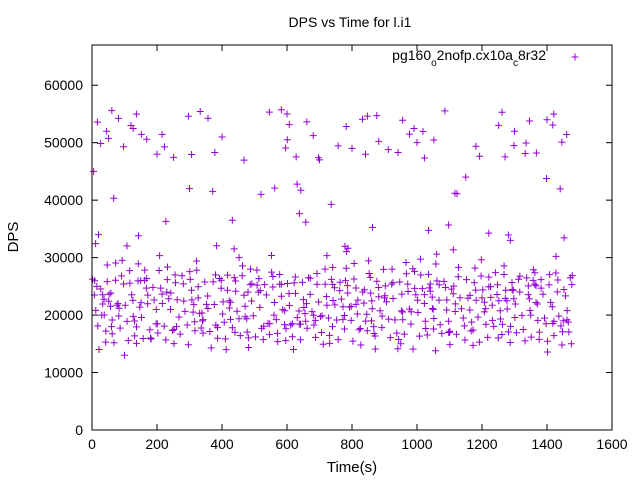 Image resolution: width=640 pixels, height=480 pixels. Describe the element at coordinates (546, 444) in the screenshot. I see `x-tick-label: 1400` at that location.